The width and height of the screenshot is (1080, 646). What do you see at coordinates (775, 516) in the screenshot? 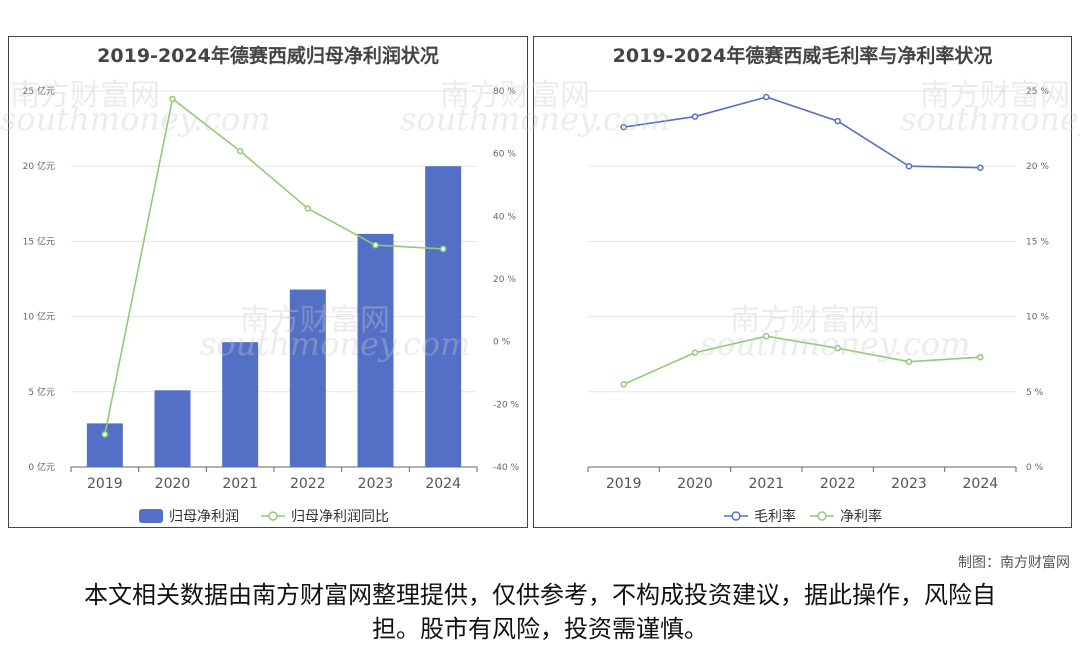
I see `legend-label-0: 毛利率` at bounding box center [775, 516].